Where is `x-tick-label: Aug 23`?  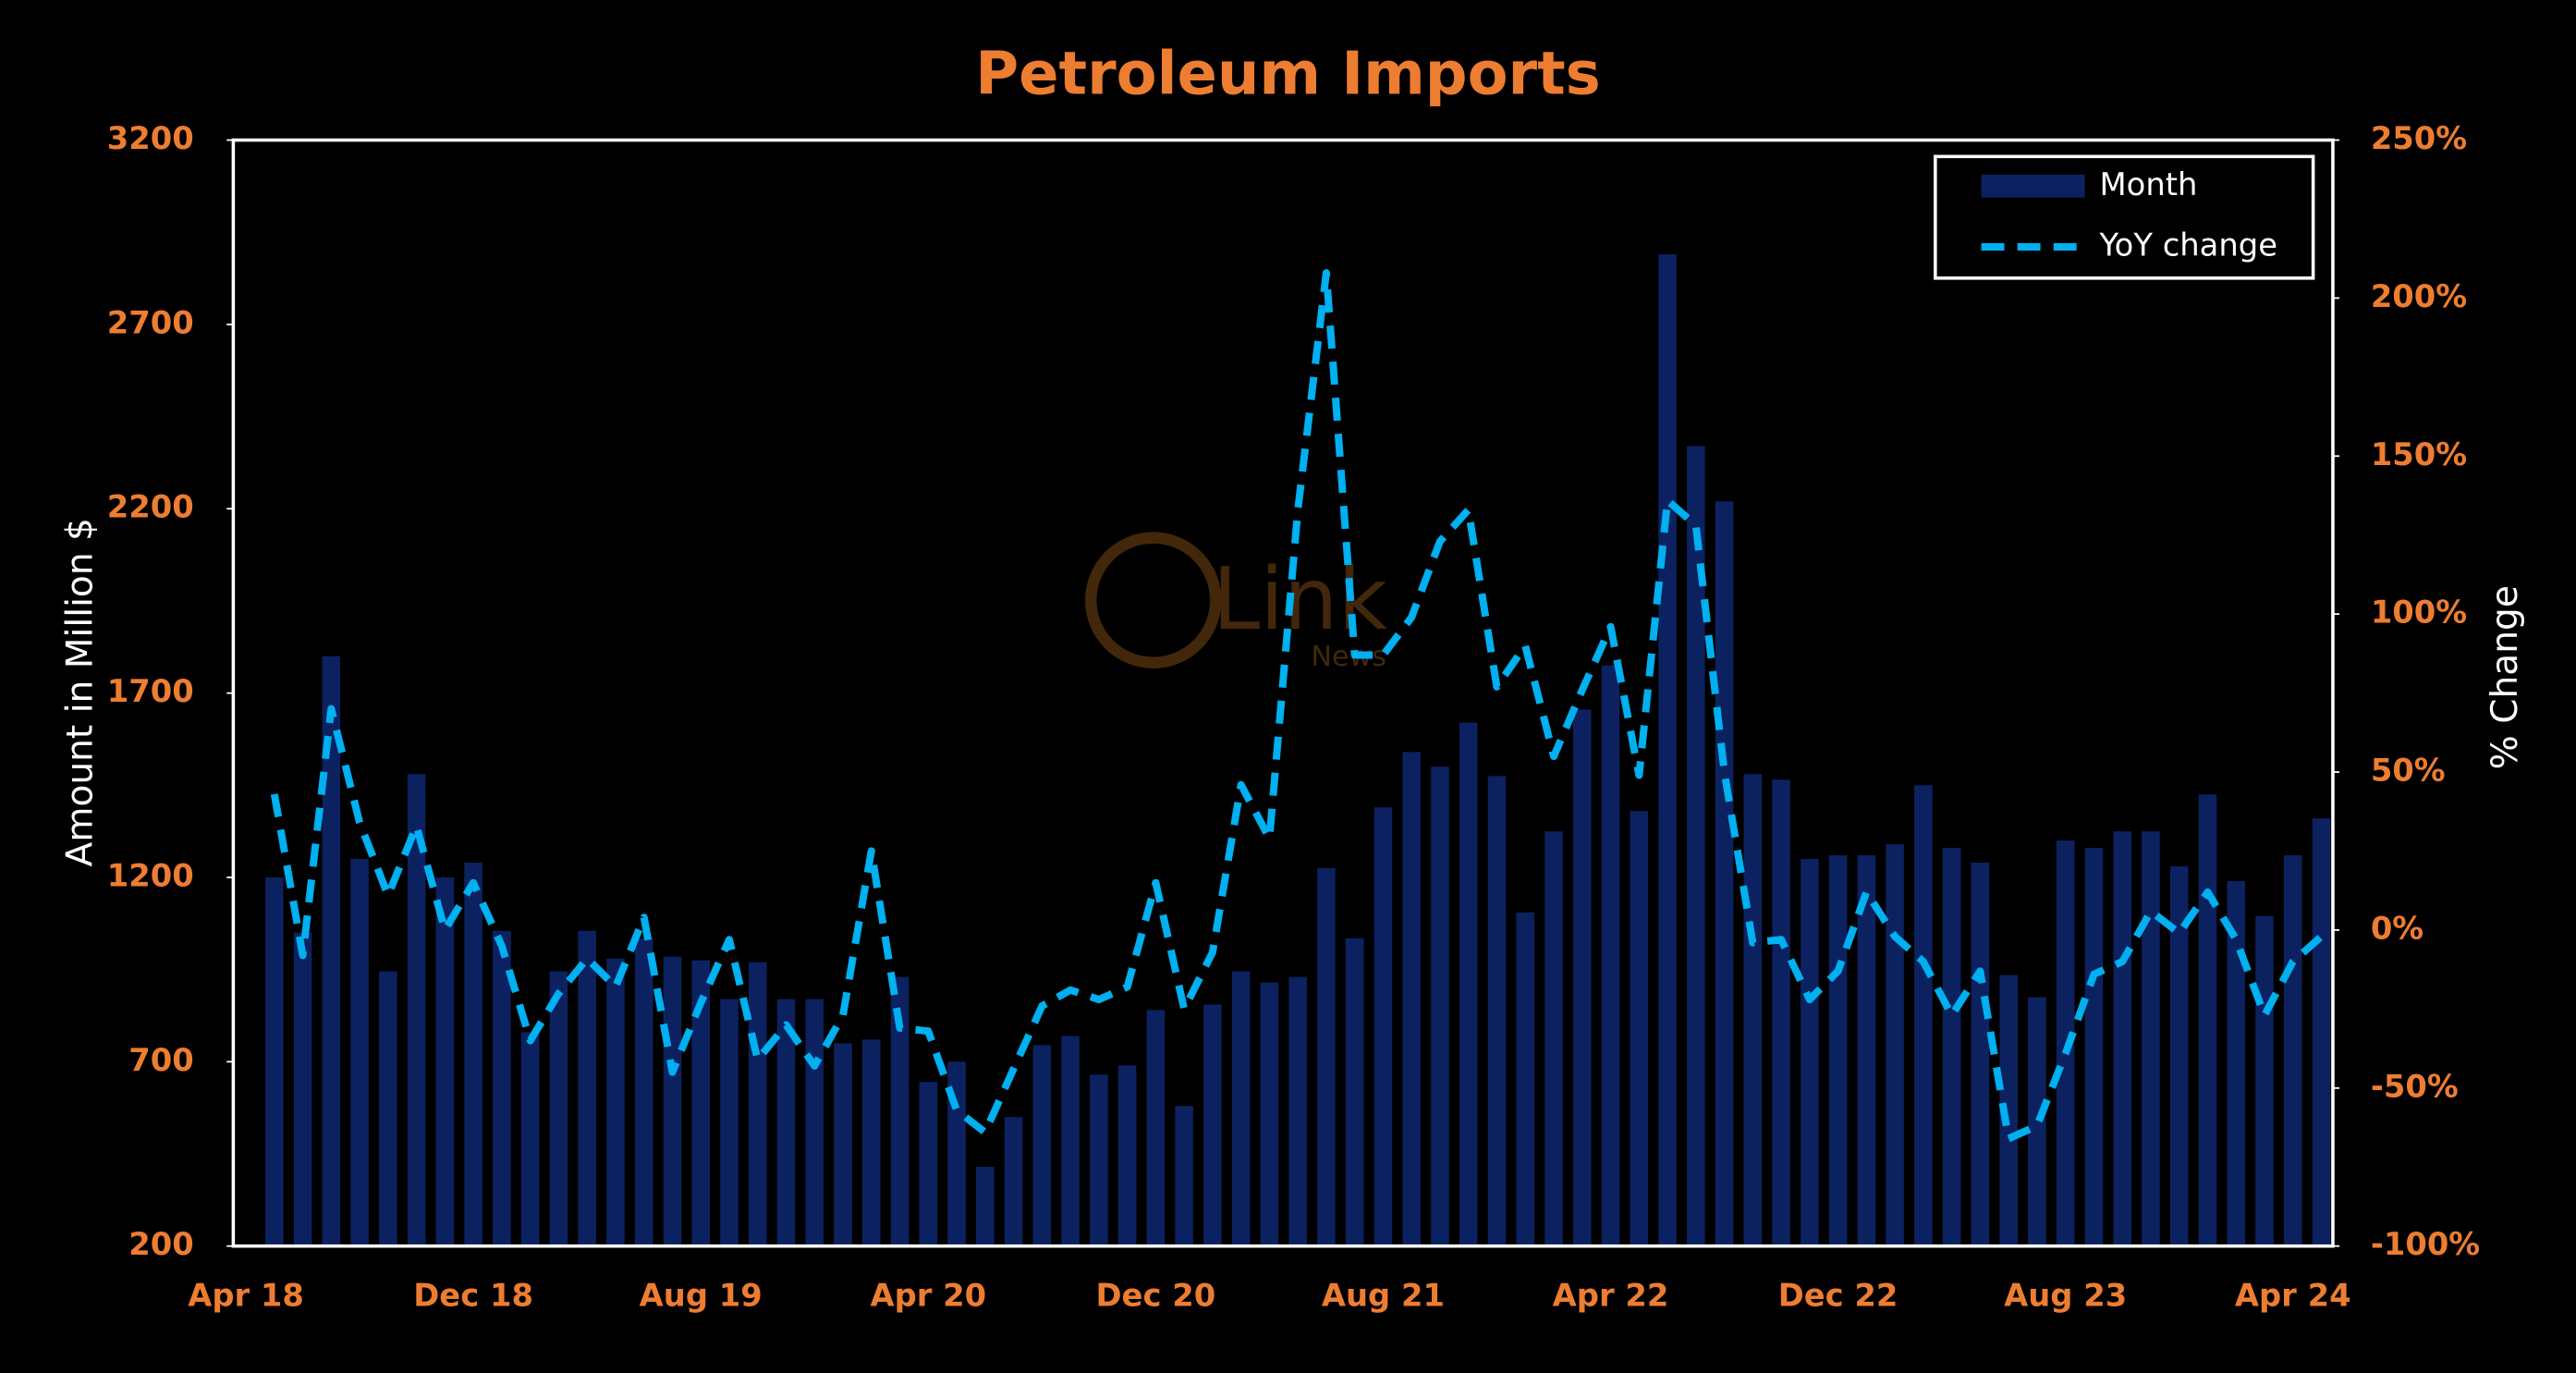 x-tick-label: Aug 23 is located at coordinates (2065, 1295).